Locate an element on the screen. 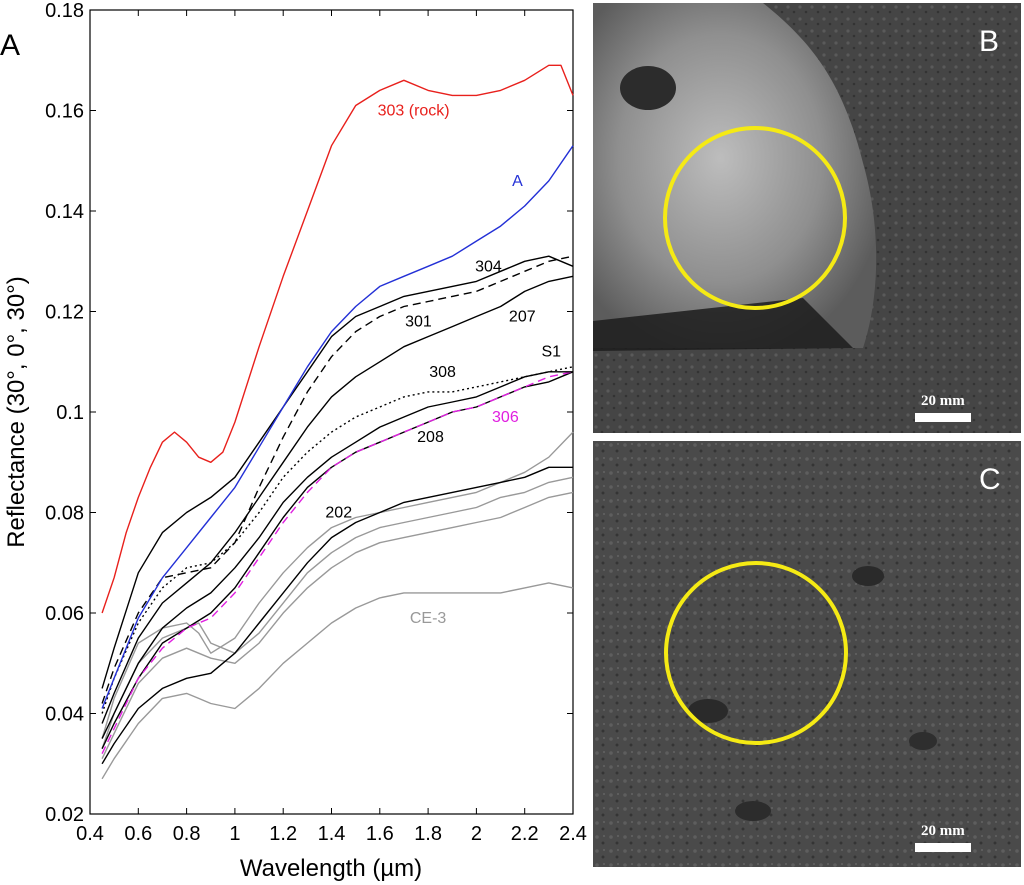  scale-label-c: 20 mm is located at coordinates (943, 831).